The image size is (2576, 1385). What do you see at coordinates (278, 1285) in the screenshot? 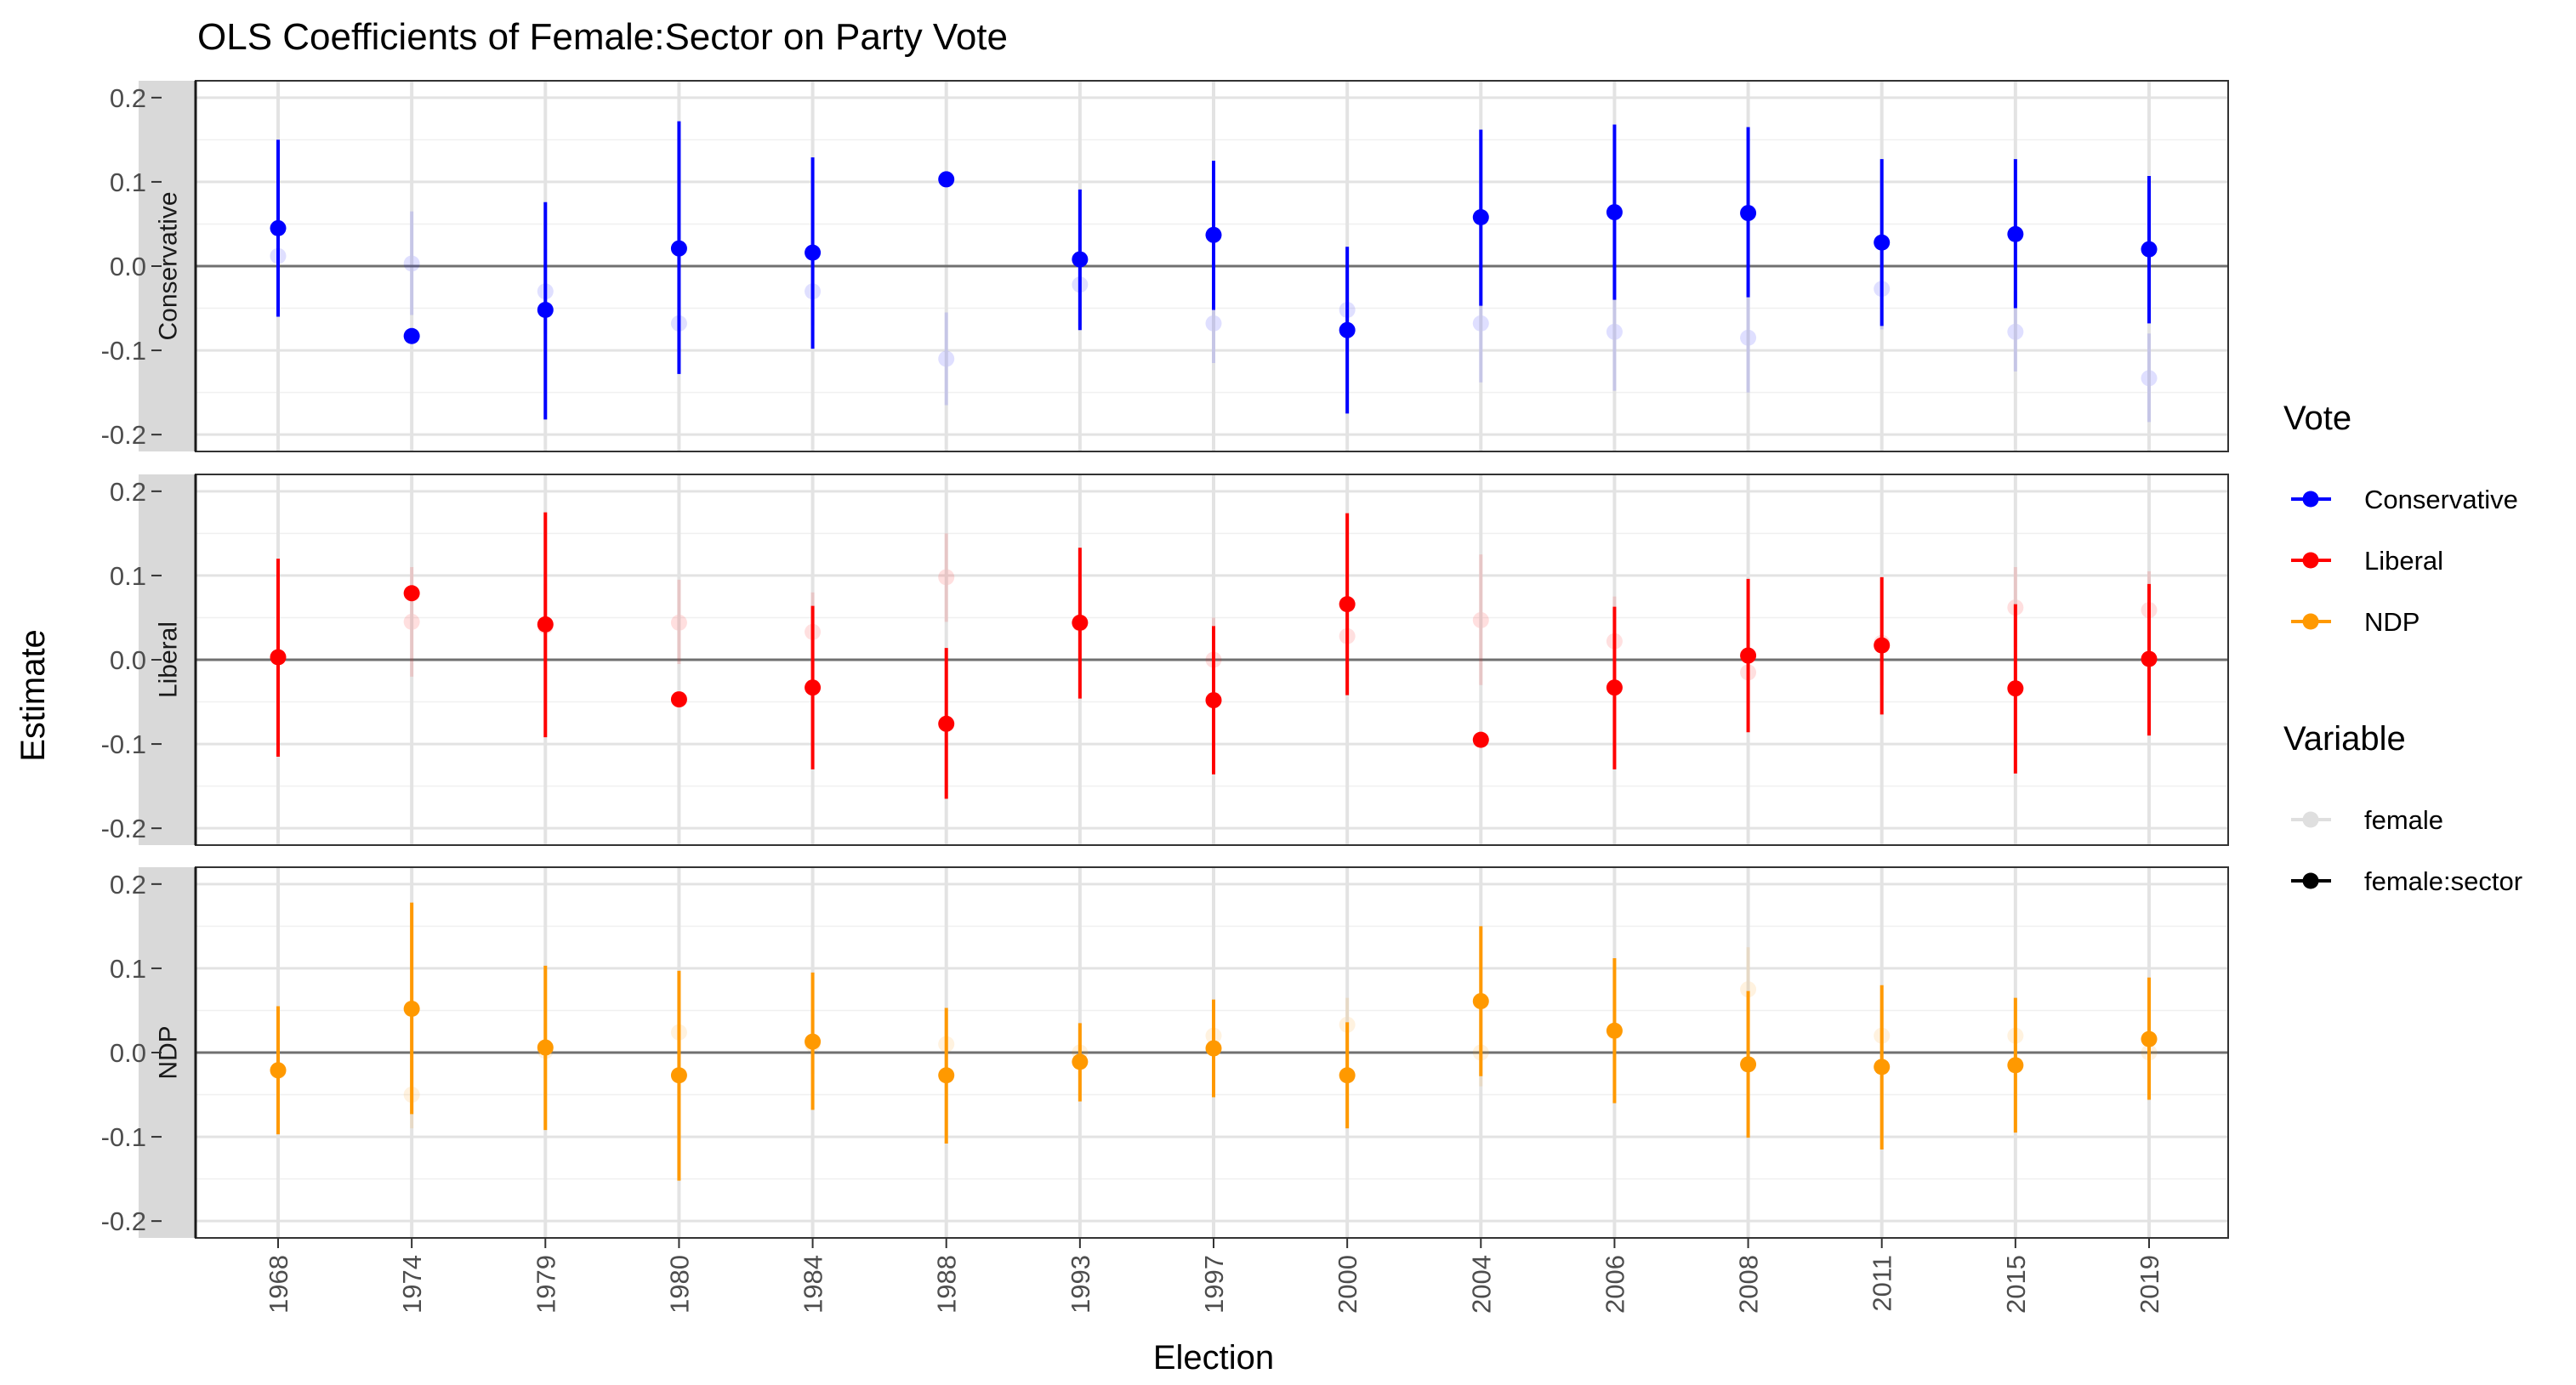
I see `x-tick-label: 1968` at bounding box center [278, 1285].